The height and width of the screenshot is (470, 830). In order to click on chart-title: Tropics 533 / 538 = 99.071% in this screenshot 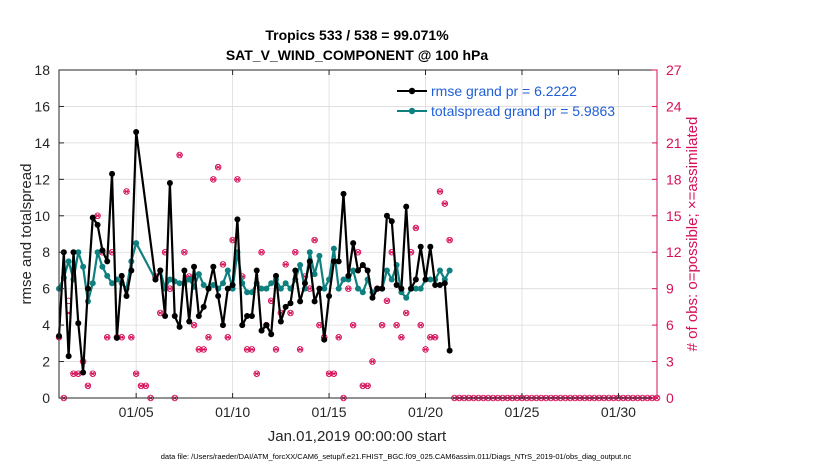, I will do `click(357, 35)`.